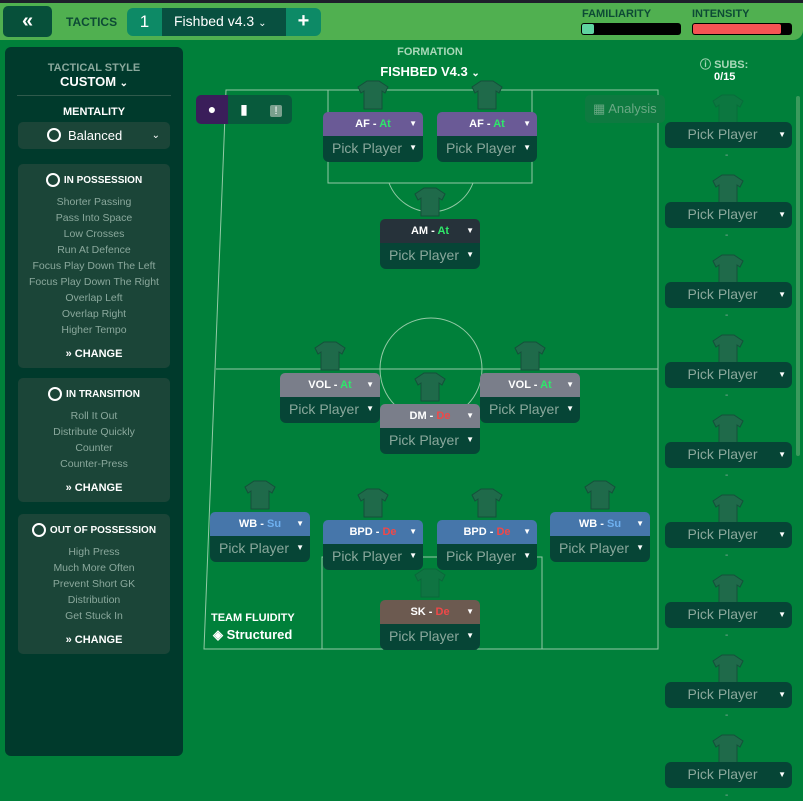 This screenshot has height=801, width=803. What do you see at coordinates (94, 464) in the screenshot?
I see `instruction-item: Counter-Press` at bounding box center [94, 464].